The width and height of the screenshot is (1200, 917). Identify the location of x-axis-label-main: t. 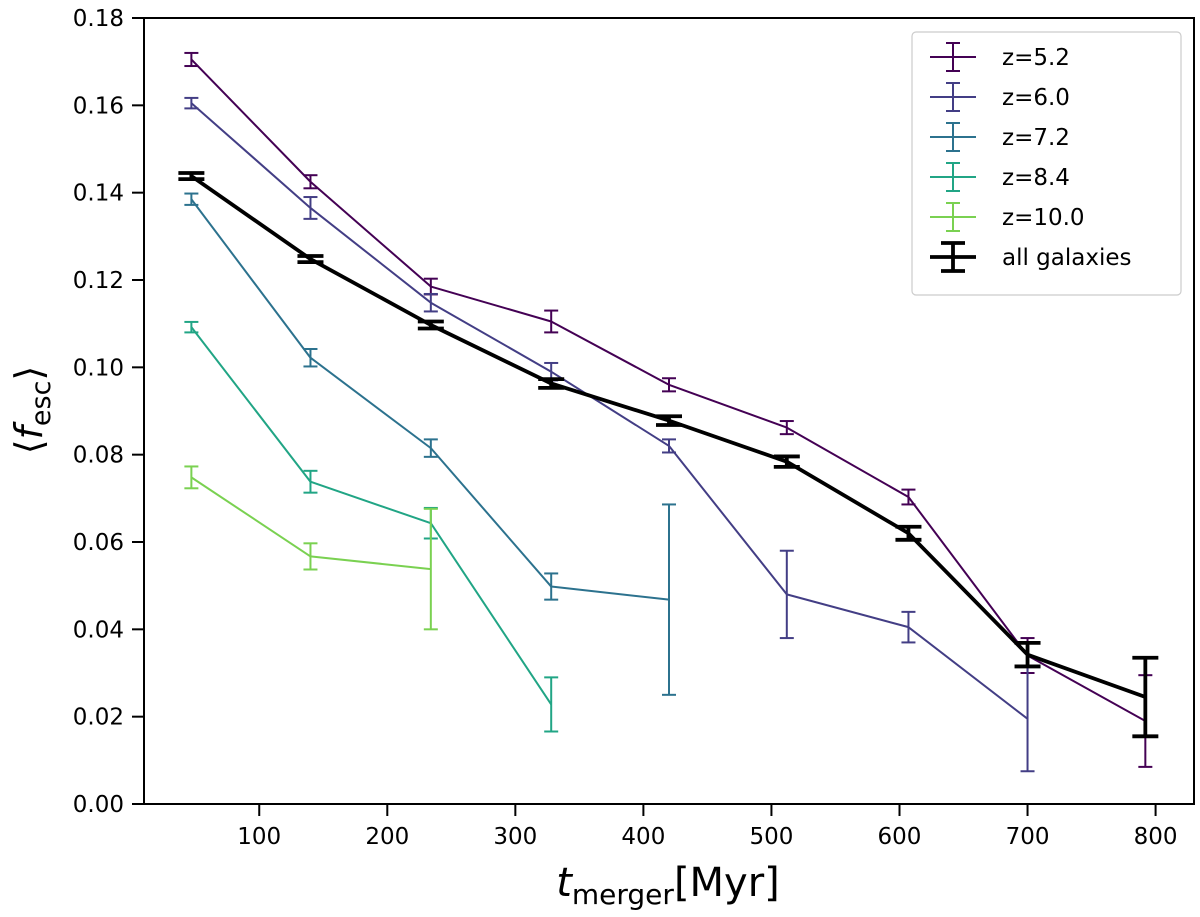
(564, 883).